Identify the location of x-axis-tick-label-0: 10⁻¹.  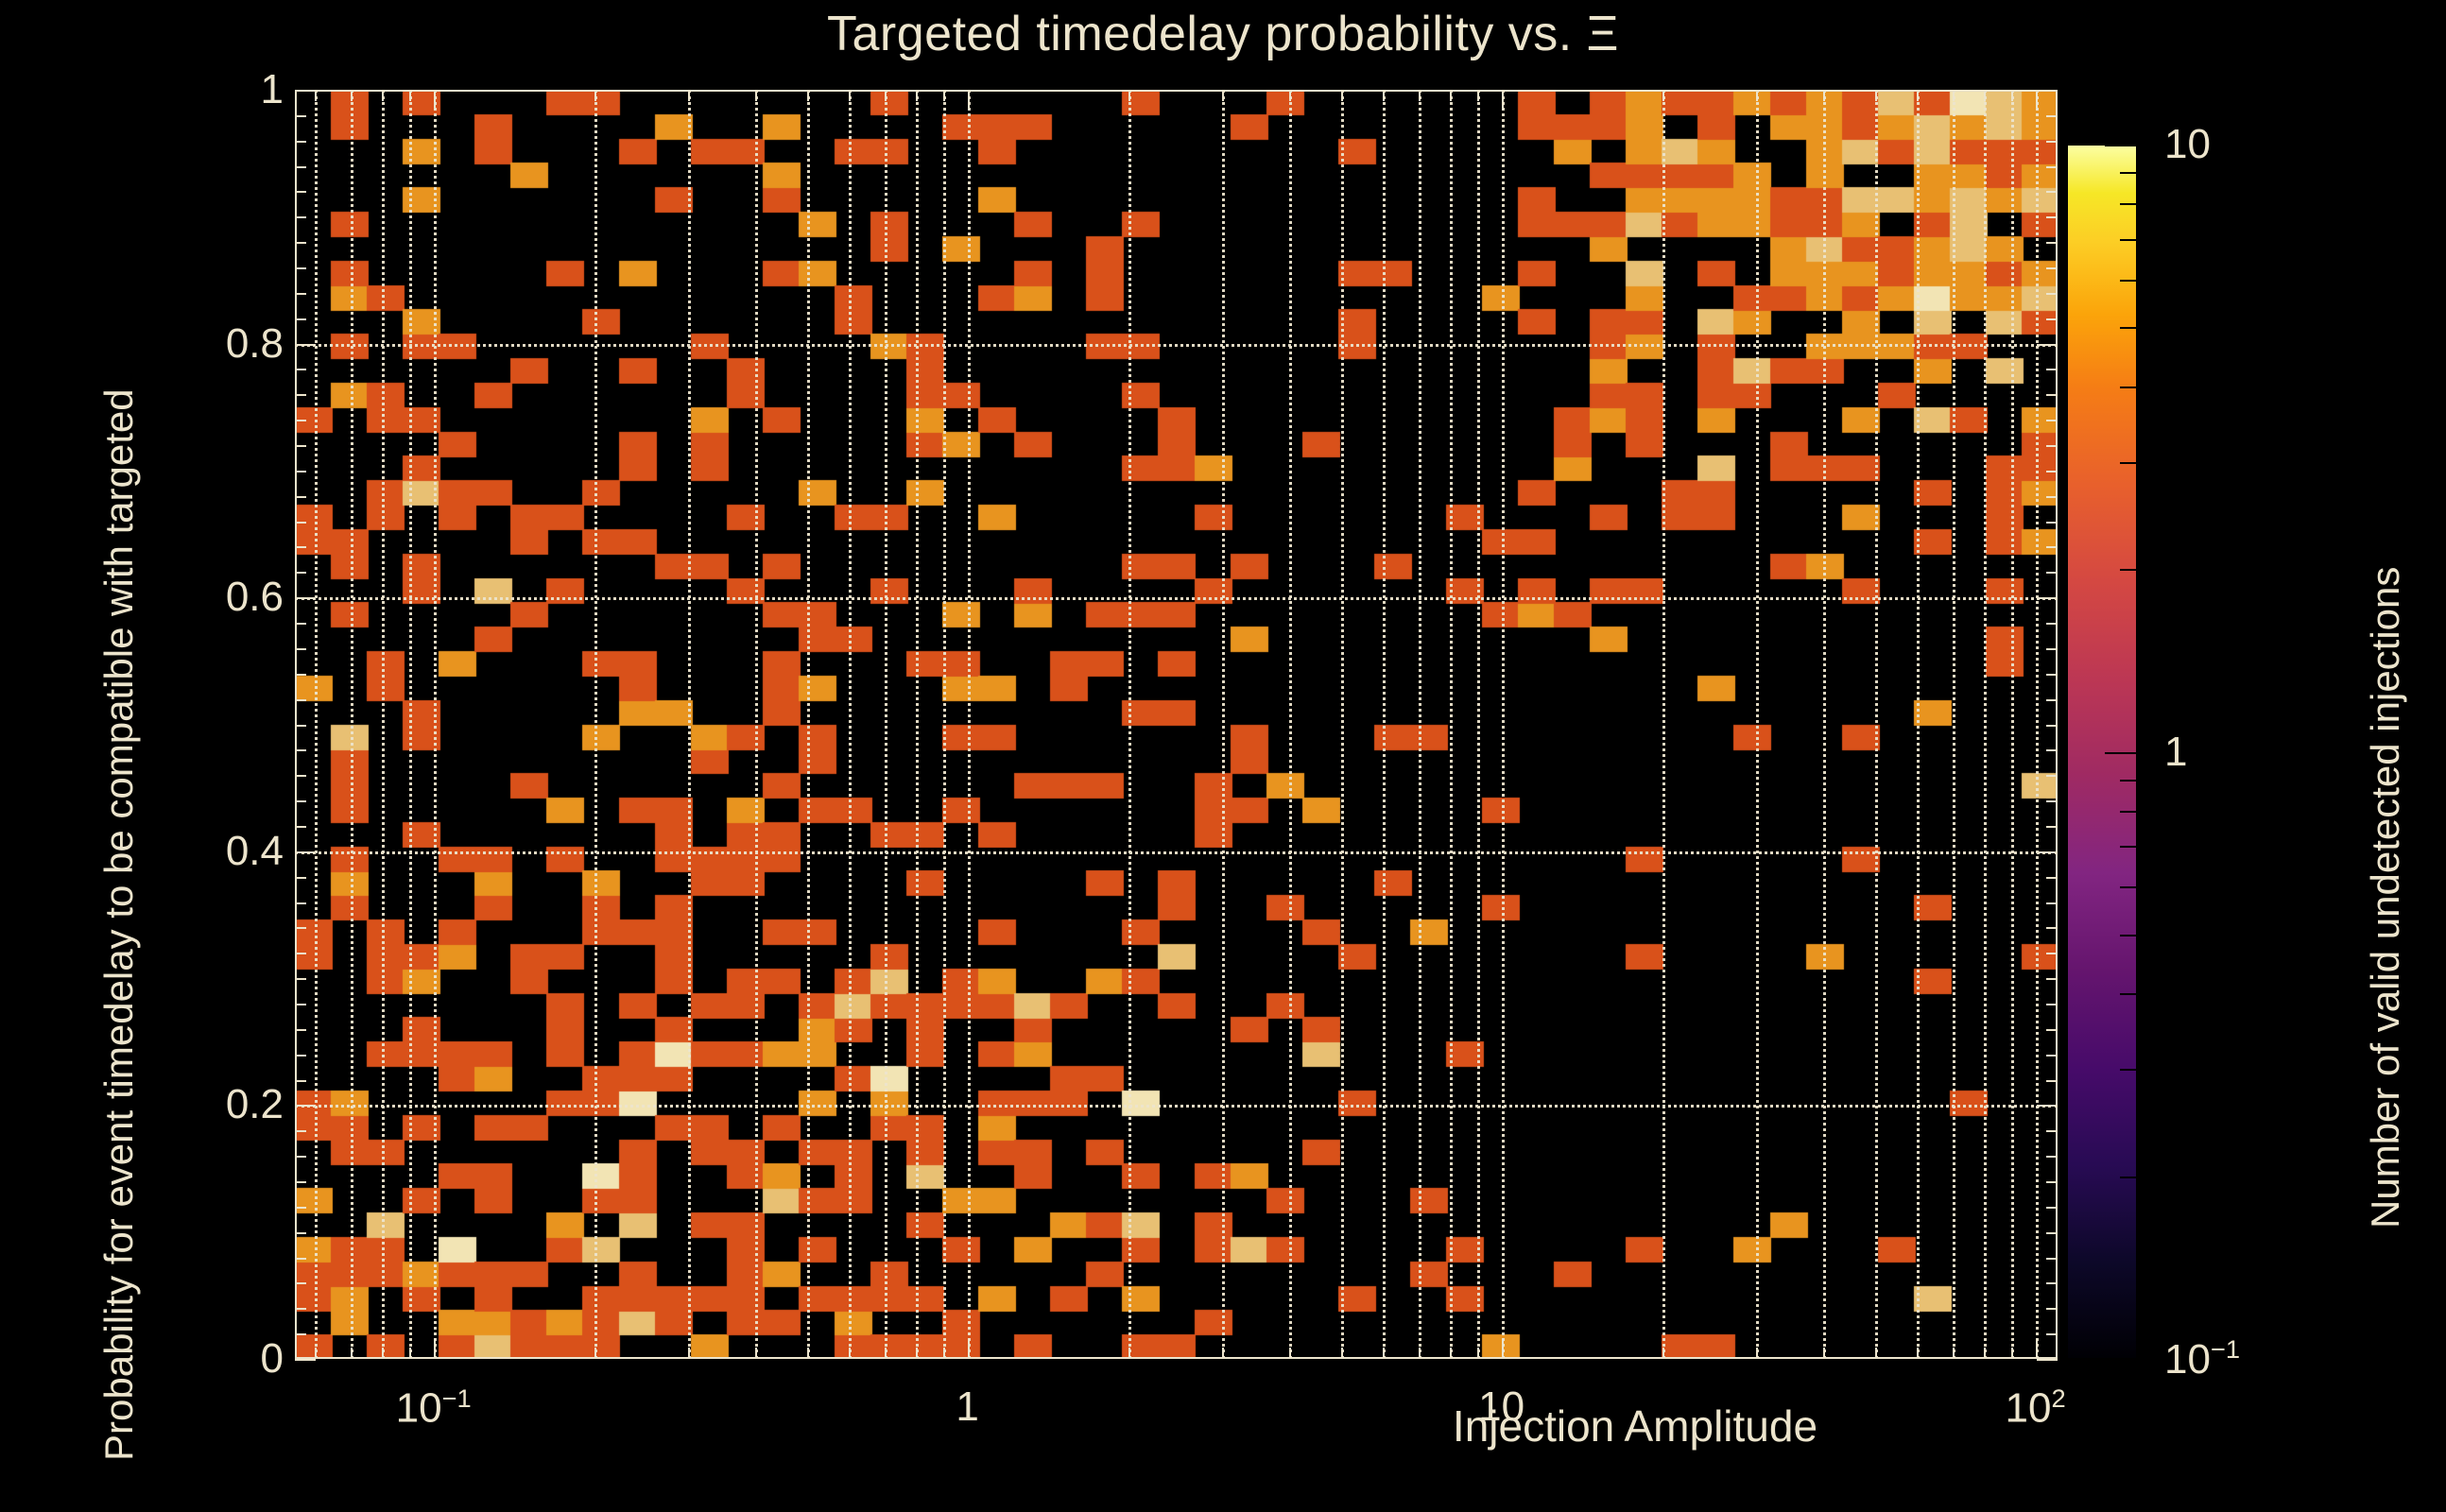
(433, 1407).